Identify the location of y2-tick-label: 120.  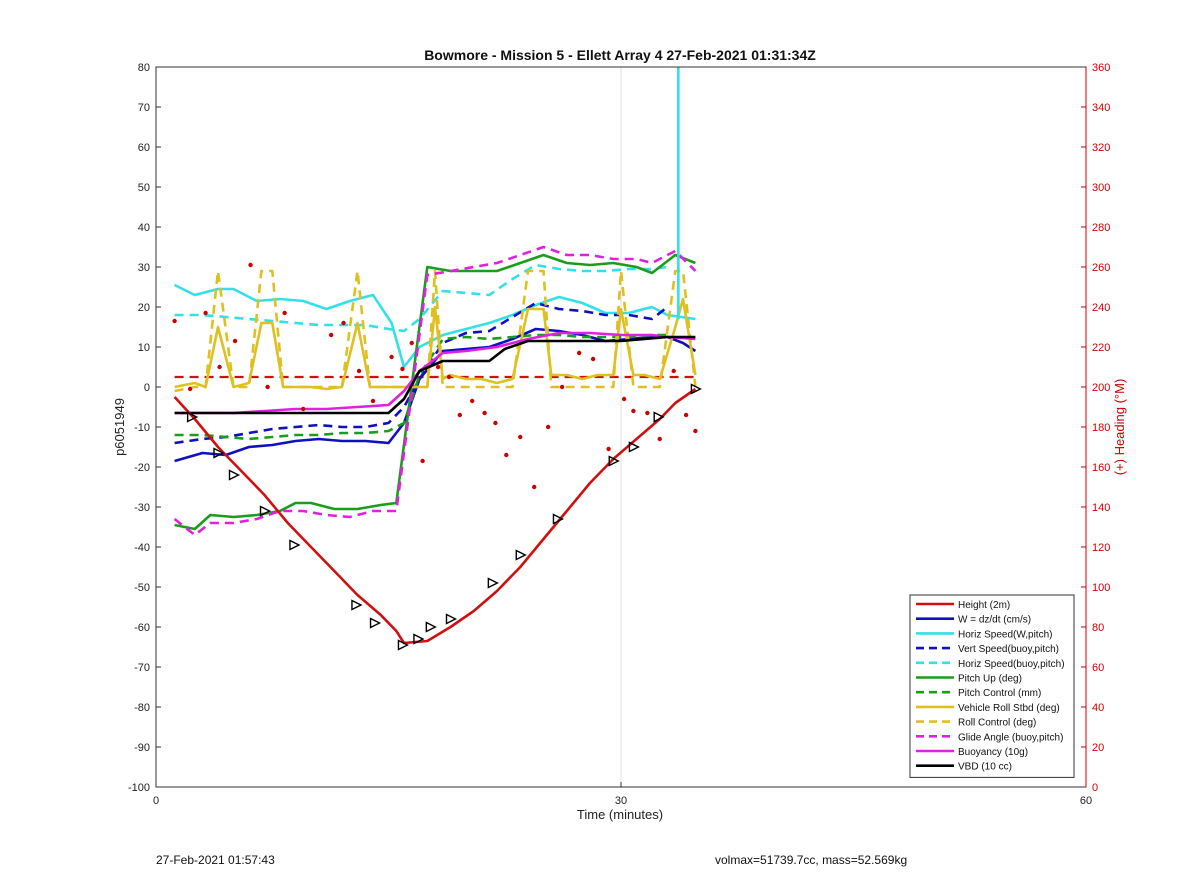
(1101, 548).